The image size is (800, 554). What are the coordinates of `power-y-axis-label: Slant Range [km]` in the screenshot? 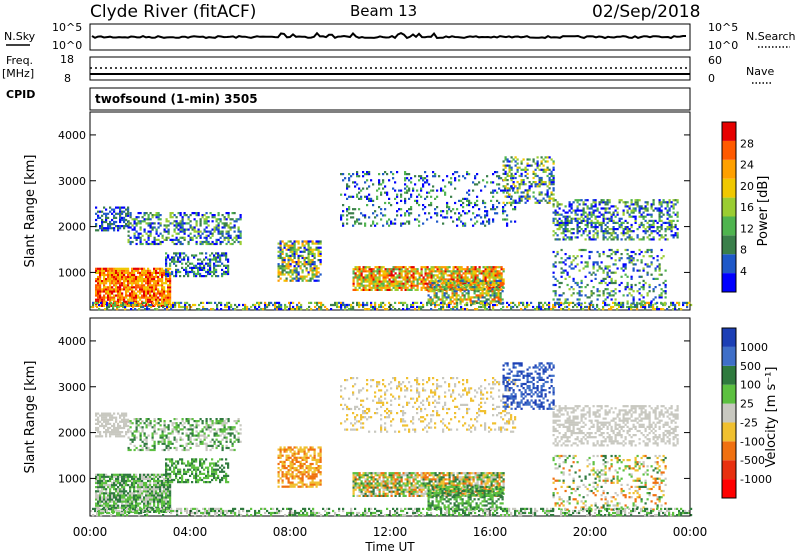 It's located at (30, 211).